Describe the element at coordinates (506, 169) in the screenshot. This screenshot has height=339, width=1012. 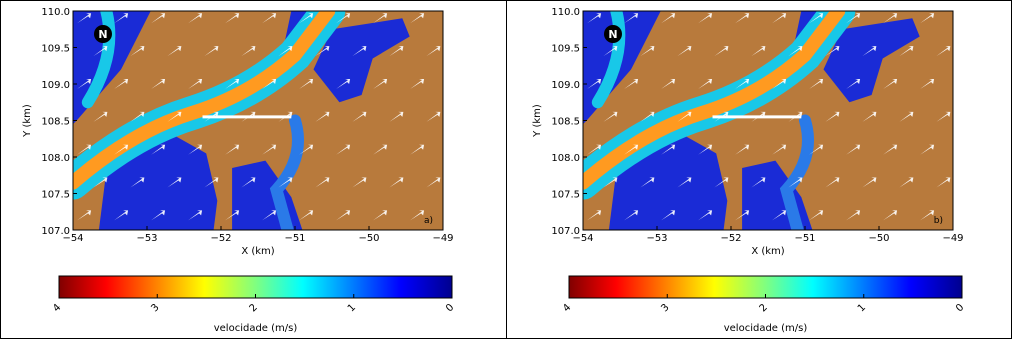
I see `panel-divider` at that location.